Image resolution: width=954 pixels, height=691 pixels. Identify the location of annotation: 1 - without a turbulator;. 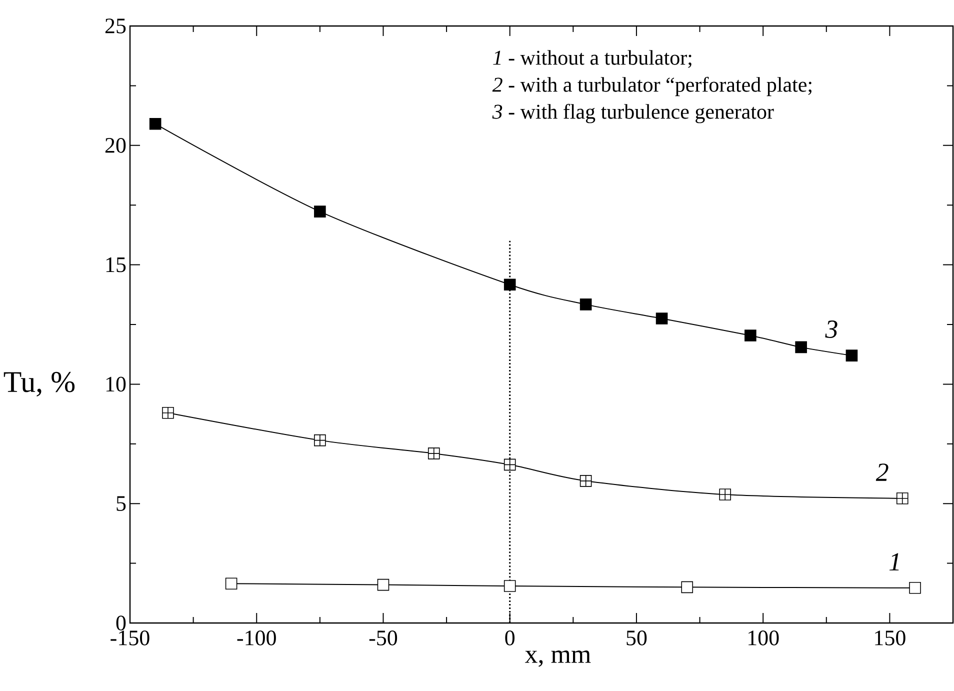
(592, 59).